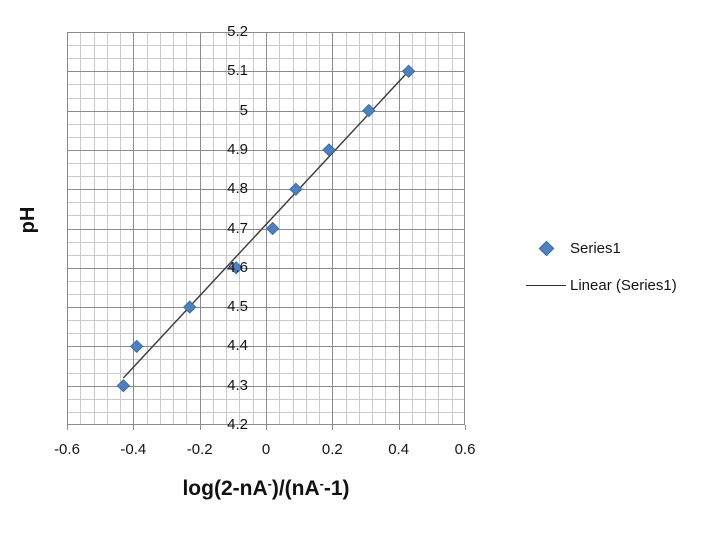  Describe the element at coordinates (237, 346) in the screenshot. I see `y-tick-label: 4.4` at that location.